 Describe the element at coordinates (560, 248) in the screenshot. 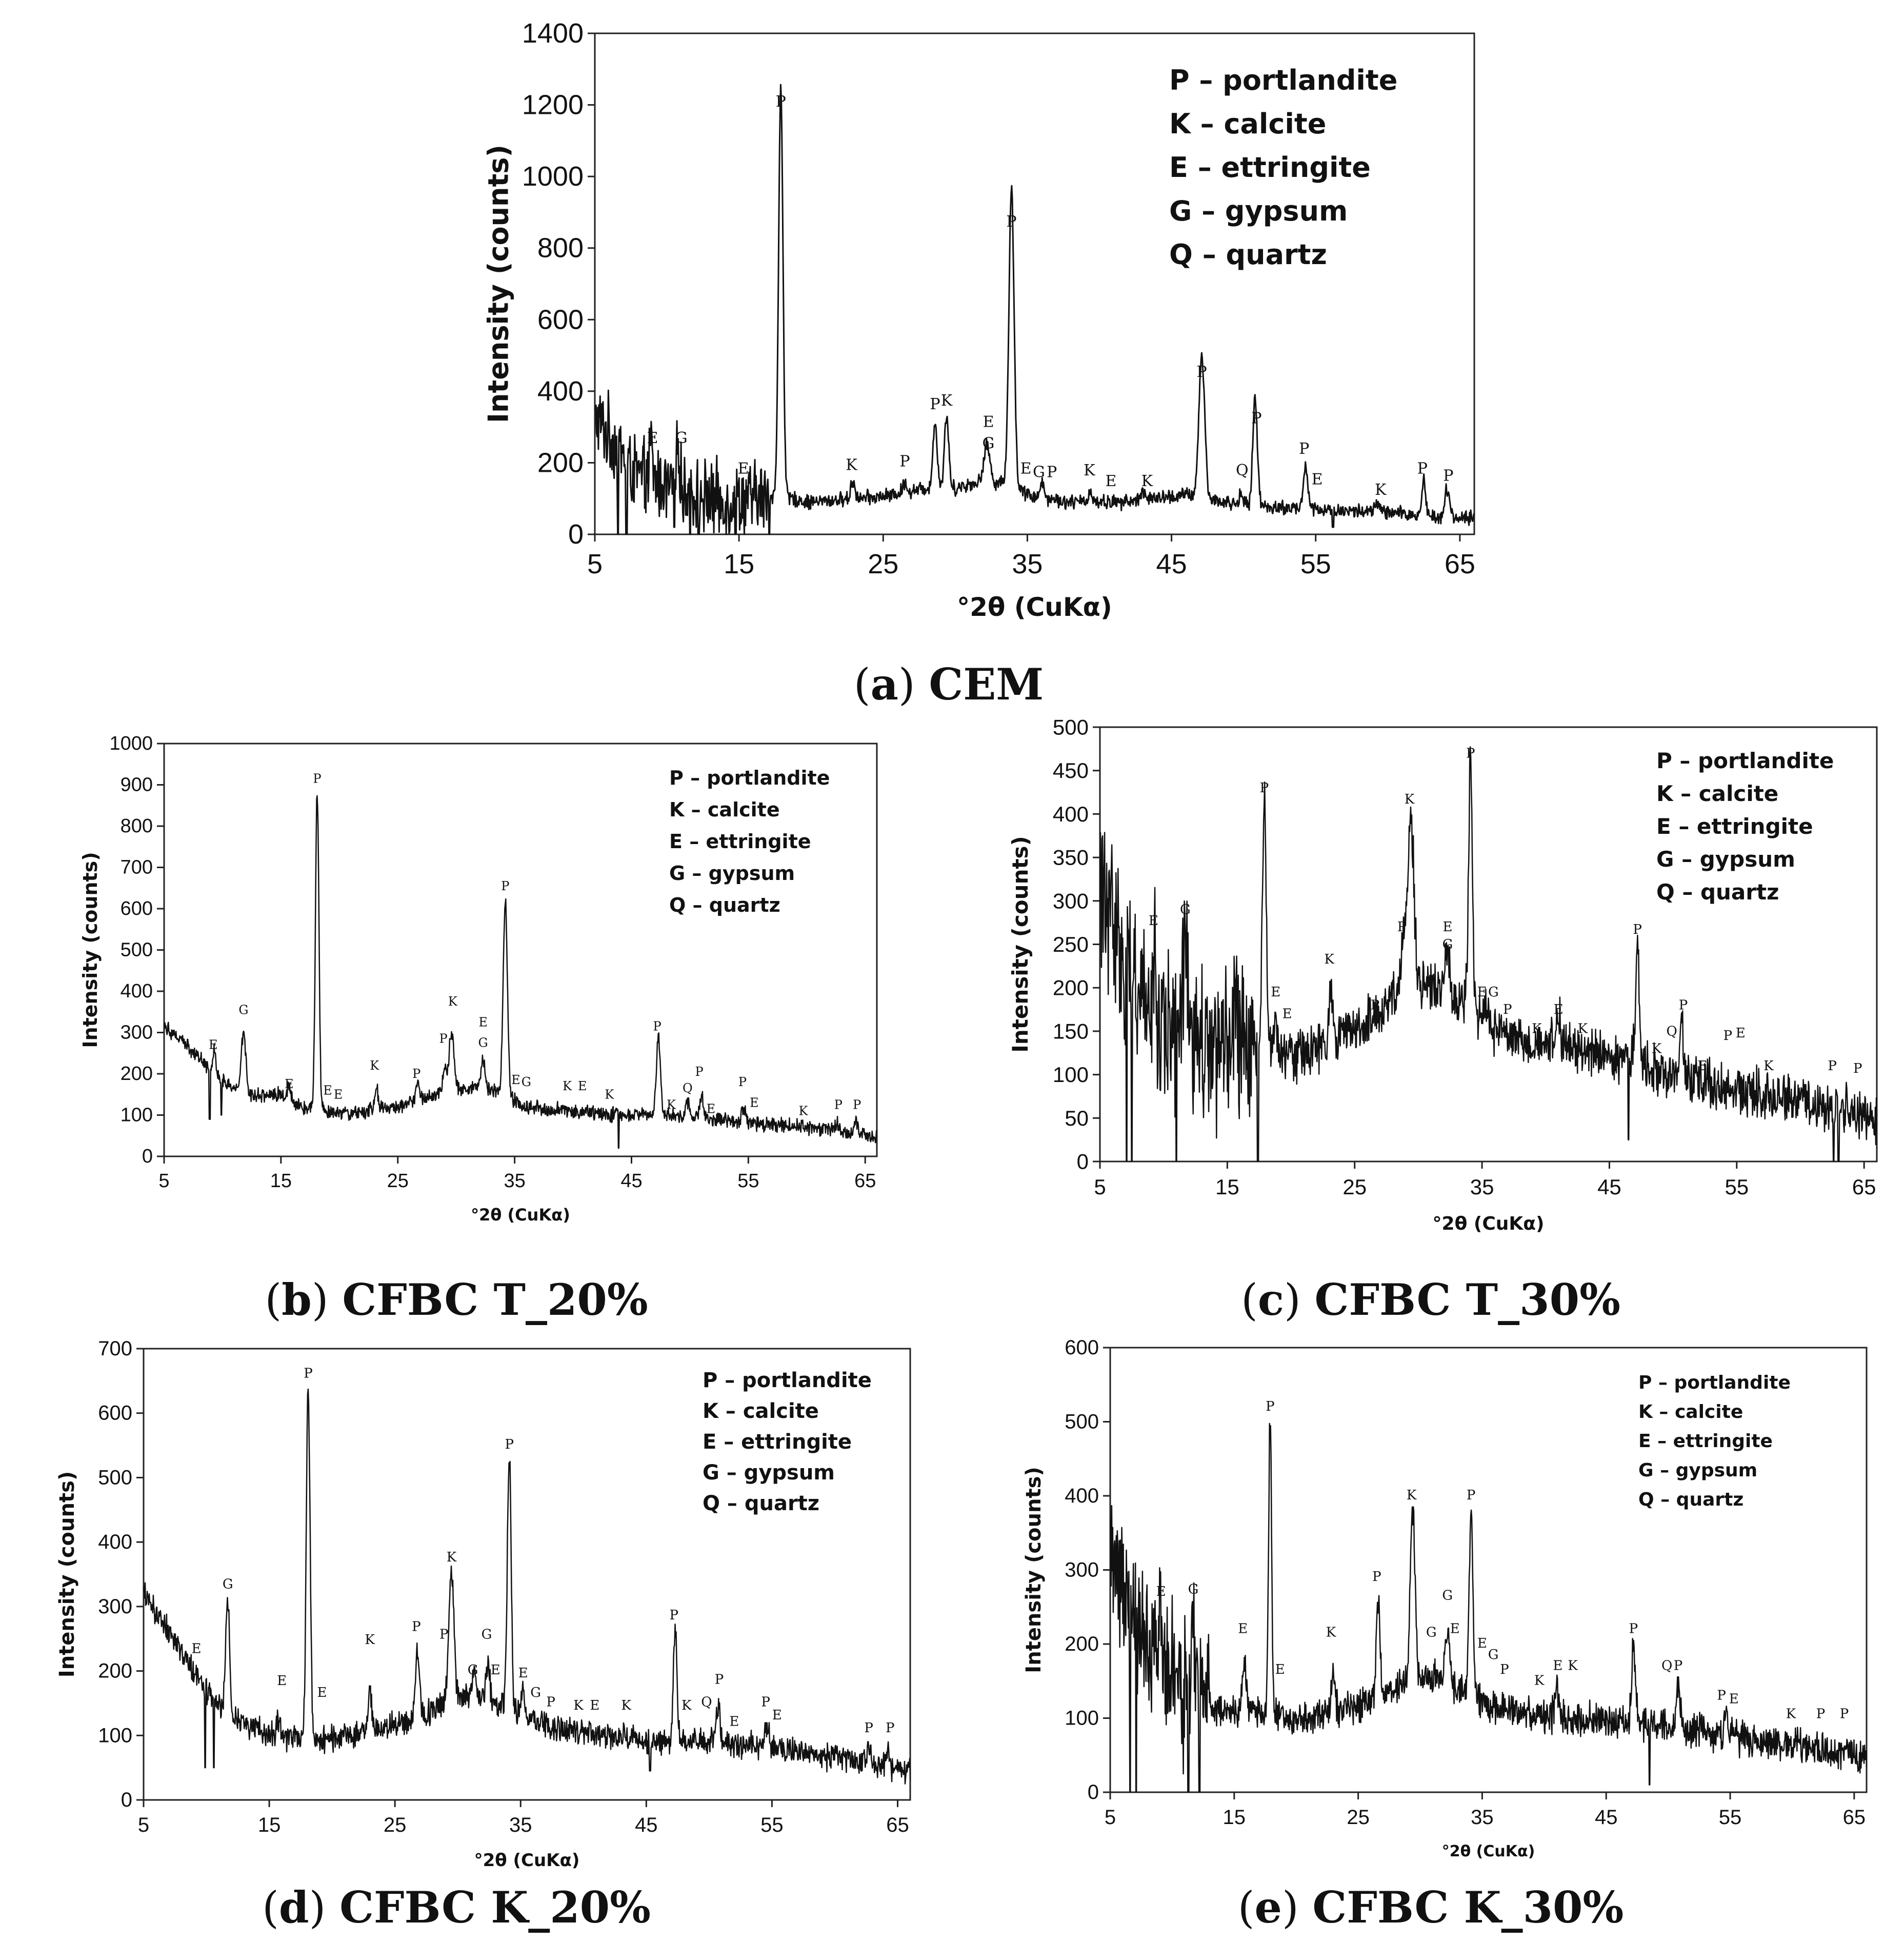

I see `y-tick-label: 800` at that location.